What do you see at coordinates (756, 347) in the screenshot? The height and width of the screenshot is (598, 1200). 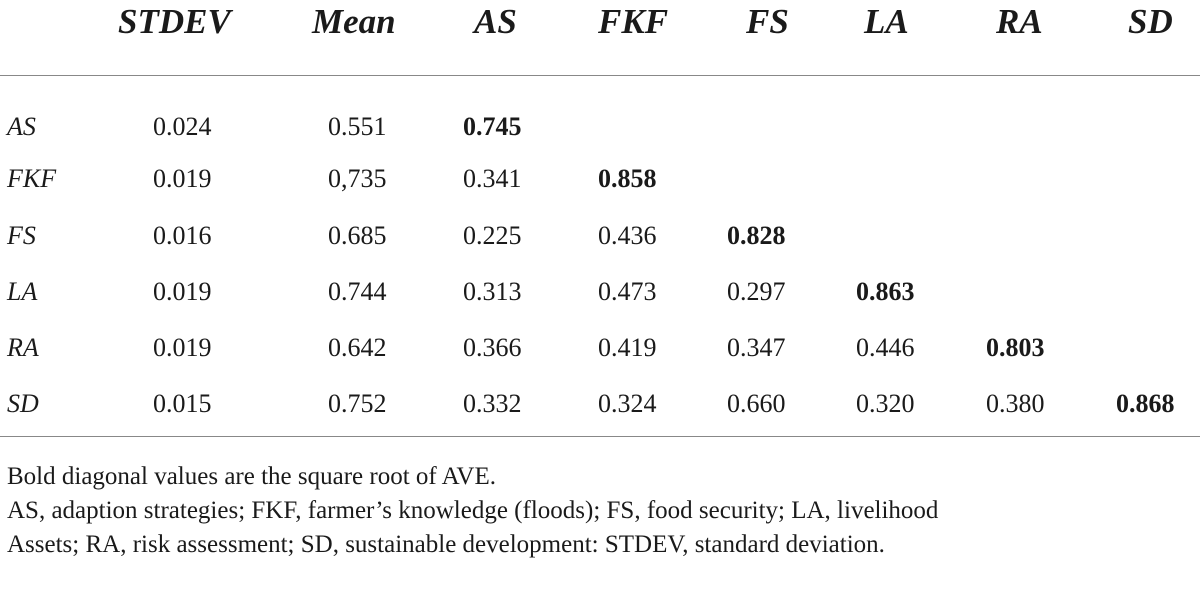 I see `cell-value: 0.347` at bounding box center [756, 347].